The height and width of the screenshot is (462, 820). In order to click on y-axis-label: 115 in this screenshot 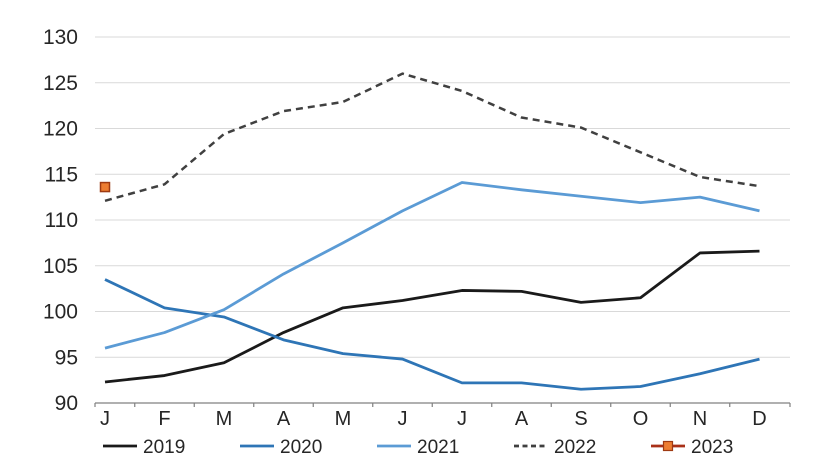, I will do `click(61, 174)`.